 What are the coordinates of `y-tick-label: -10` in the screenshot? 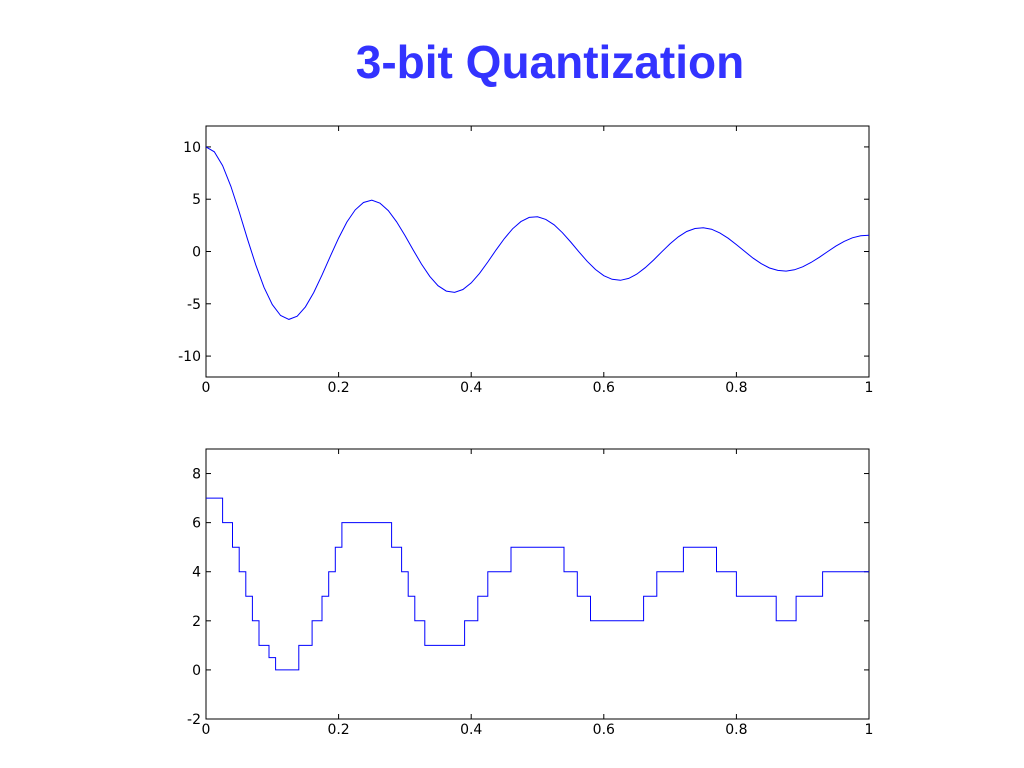 It's located at (189, 357).